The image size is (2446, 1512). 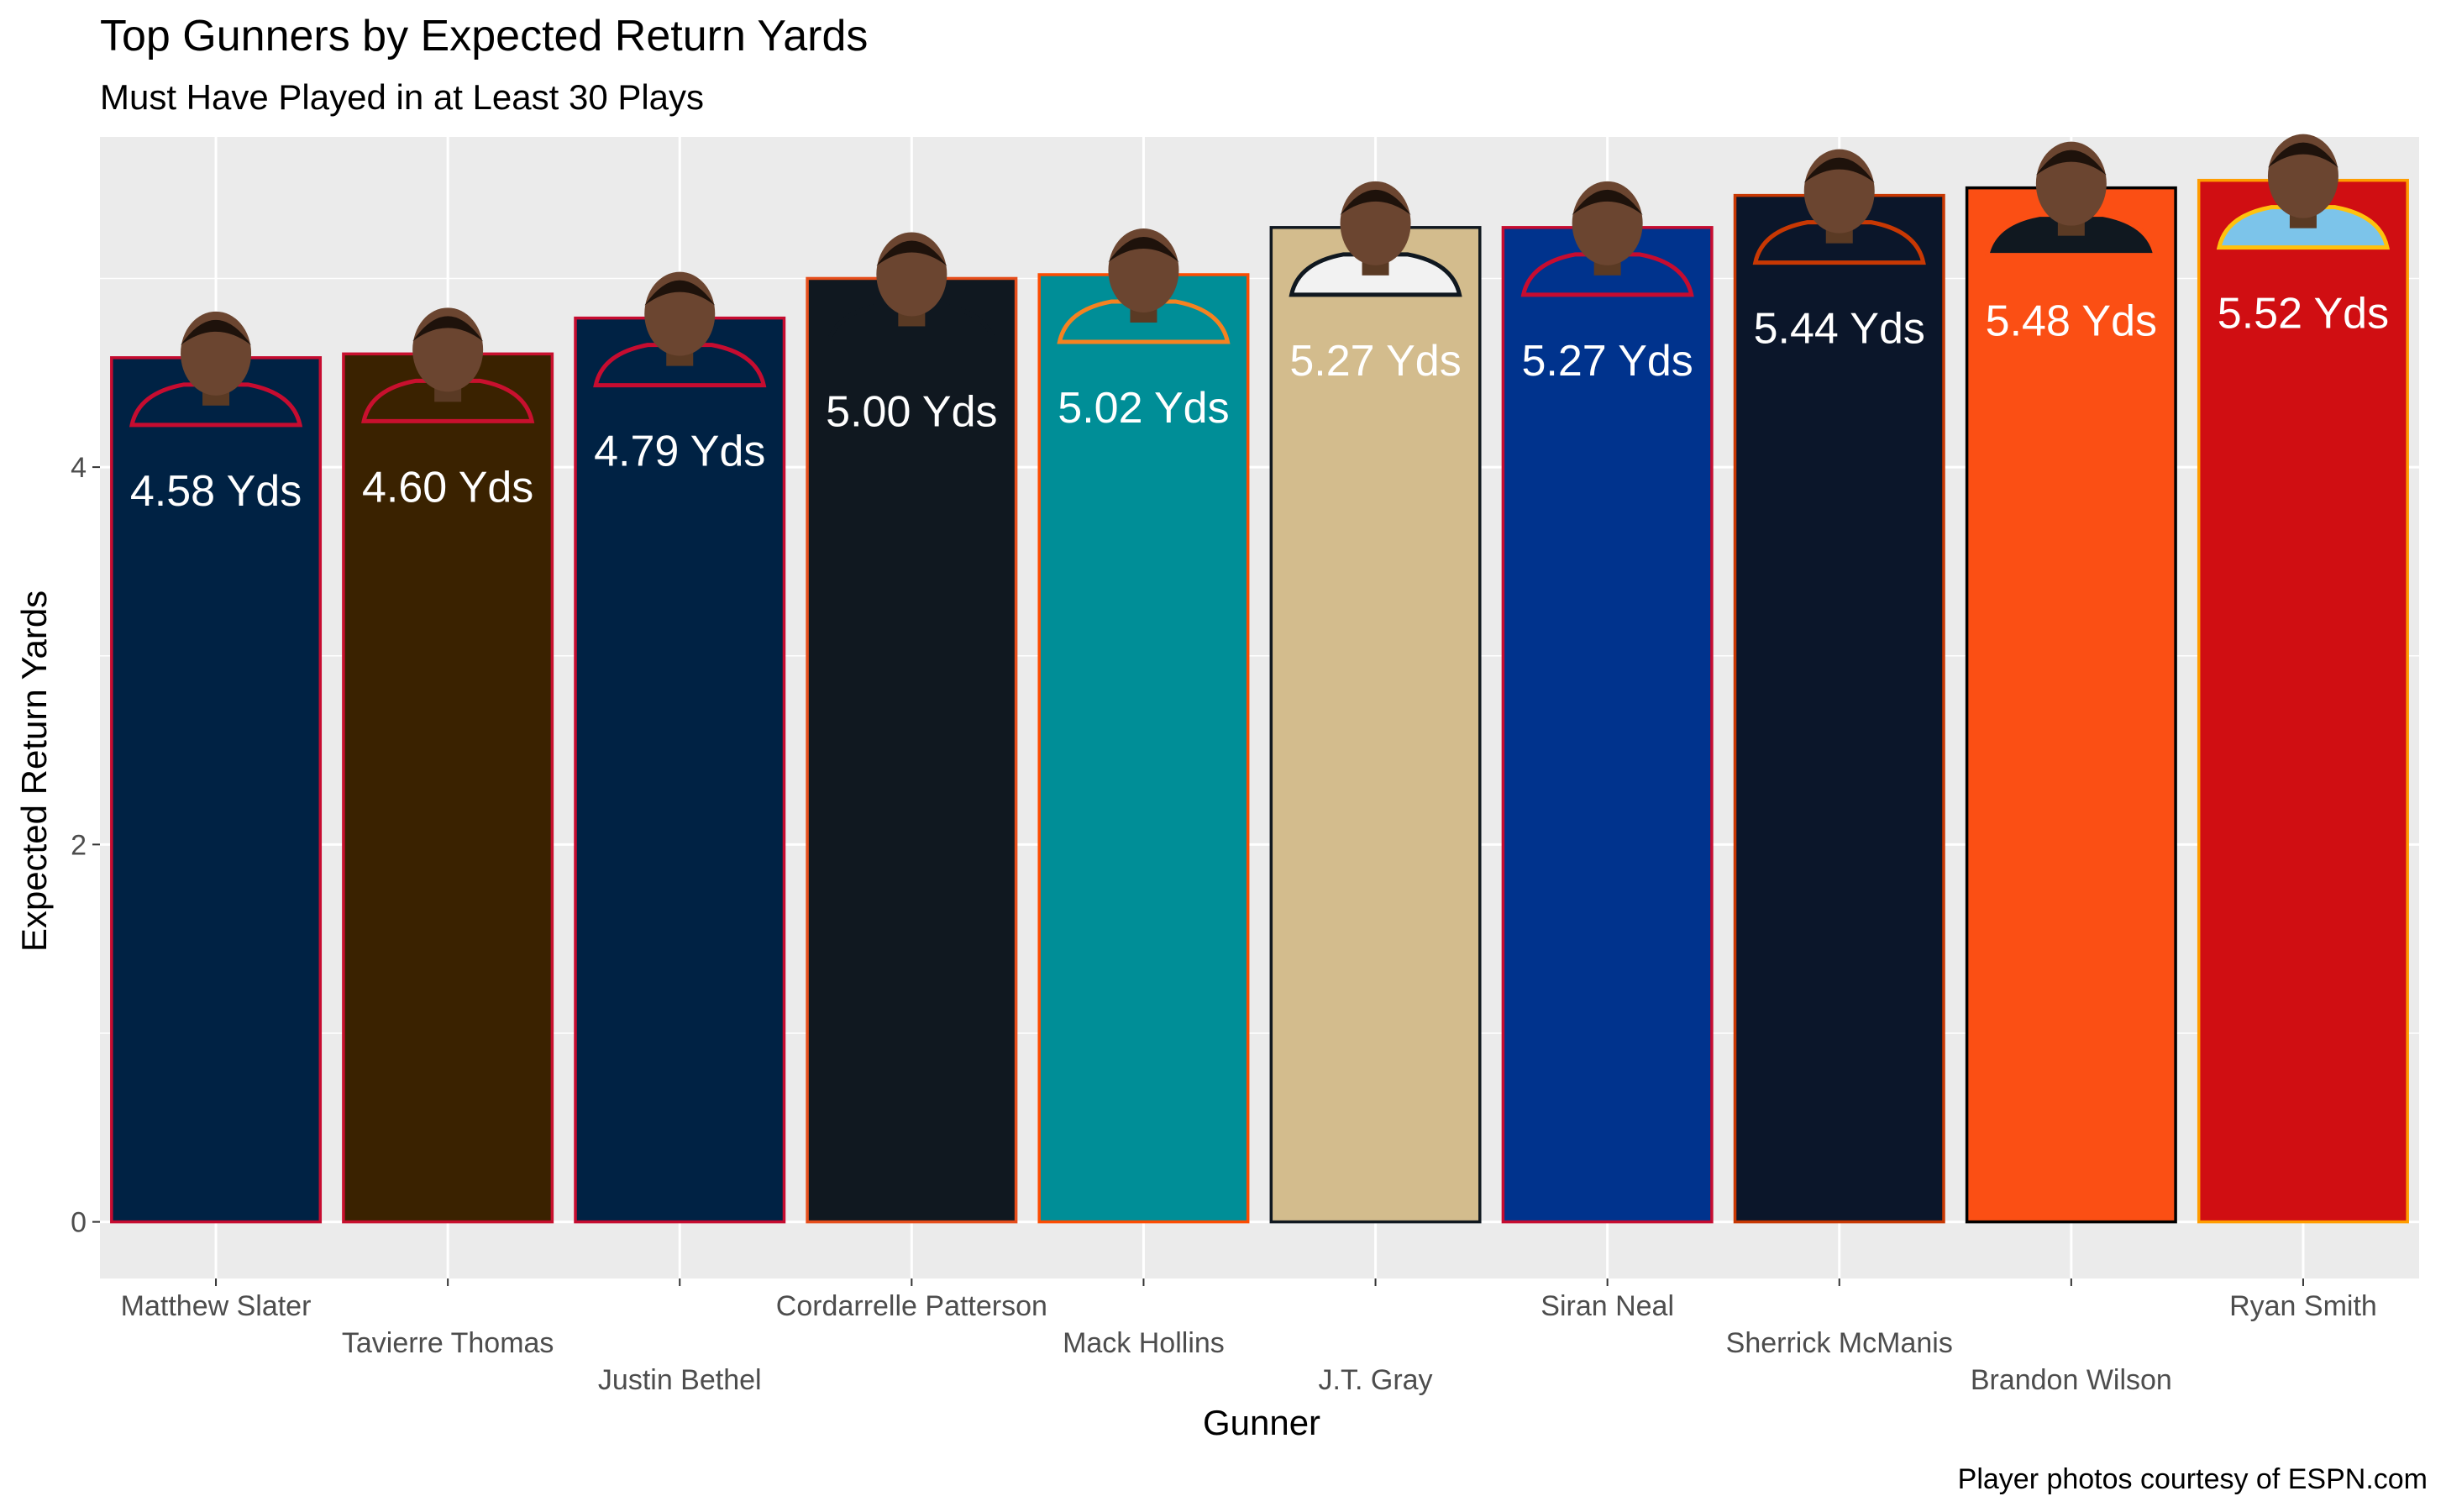 I want to click on bar-data-label: 5.02 Yds, so click(x=1143, y=408).